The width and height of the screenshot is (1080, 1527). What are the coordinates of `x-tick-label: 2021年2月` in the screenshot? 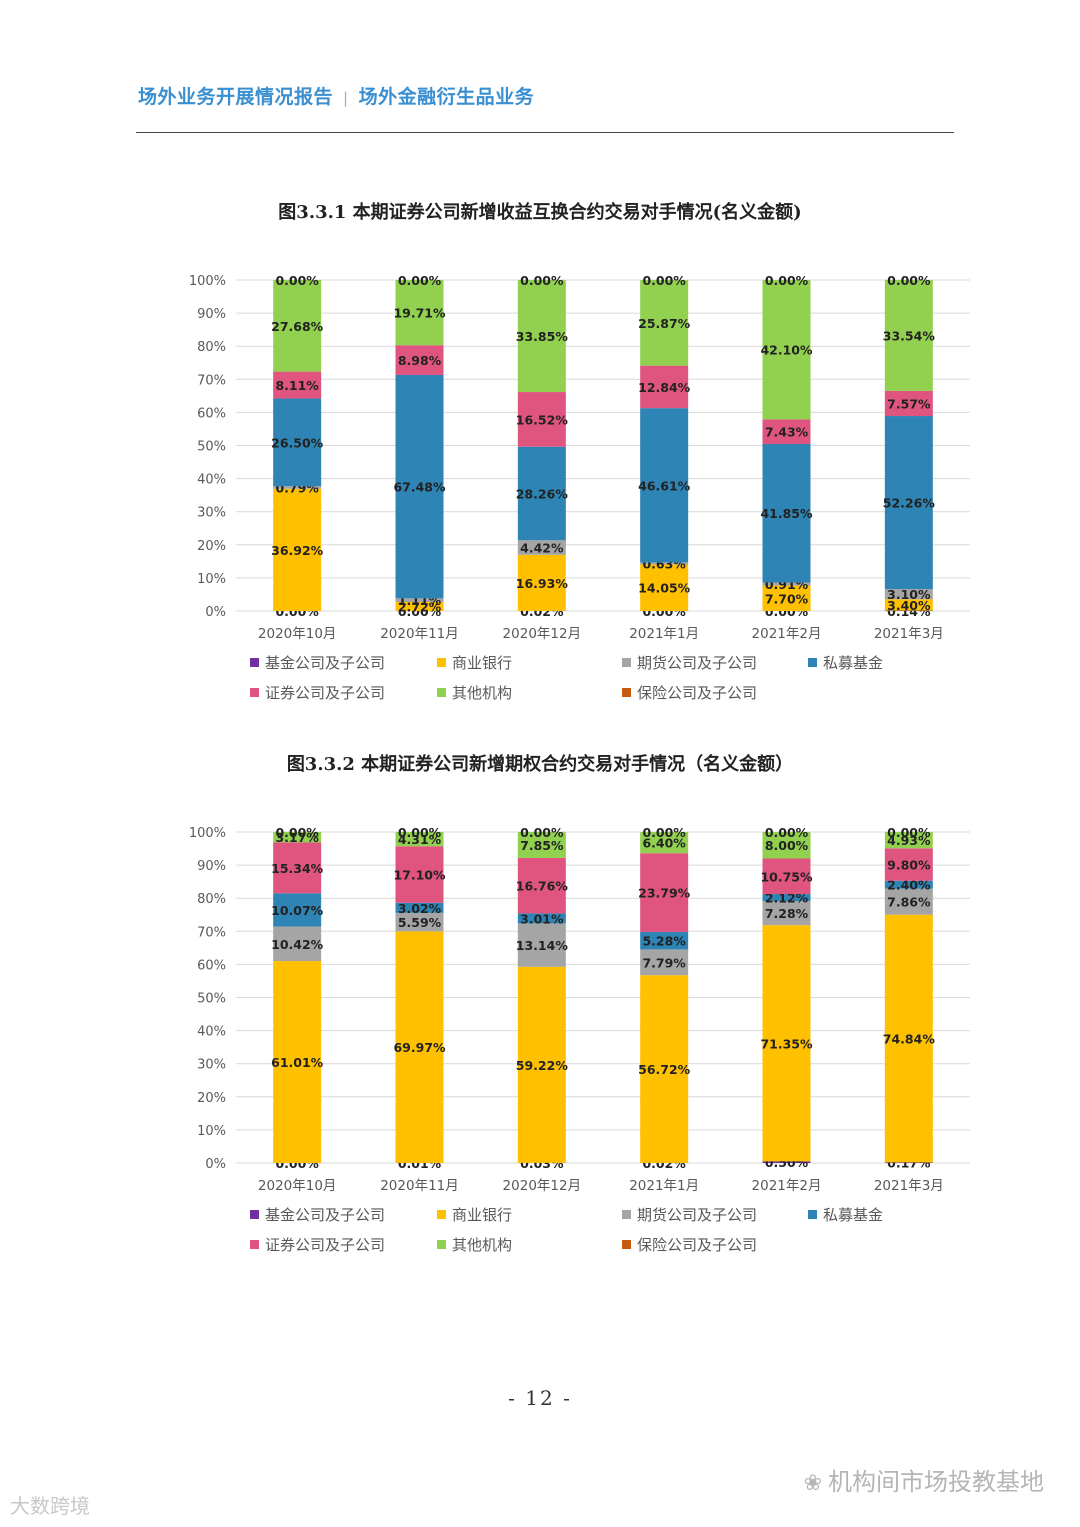 It's located at (787, 634).